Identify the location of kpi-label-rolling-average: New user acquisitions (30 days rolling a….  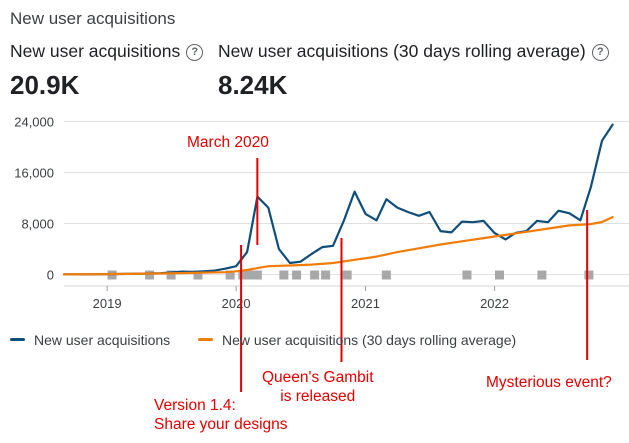
(413, 51).